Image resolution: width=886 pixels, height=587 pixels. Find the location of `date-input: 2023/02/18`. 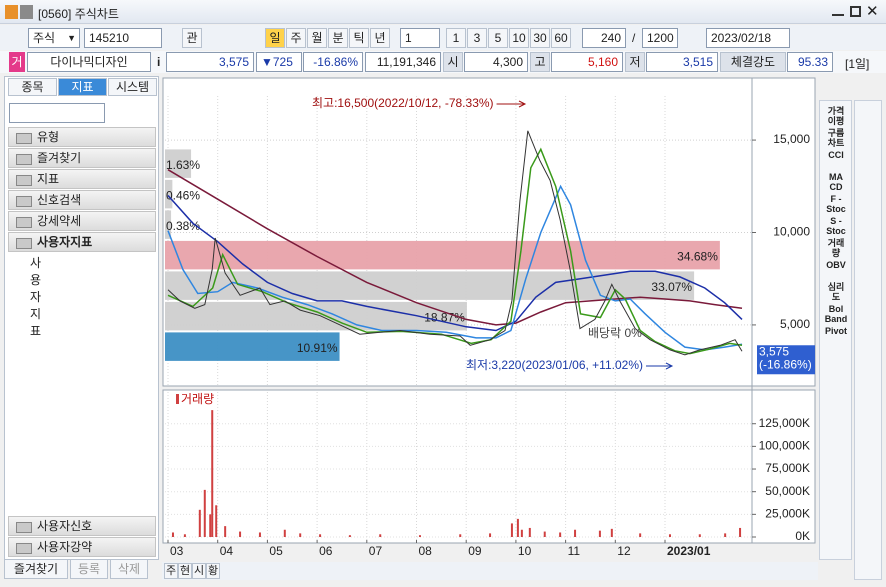

date-input: 2023/02/18 is located at coordinates (748, 38).